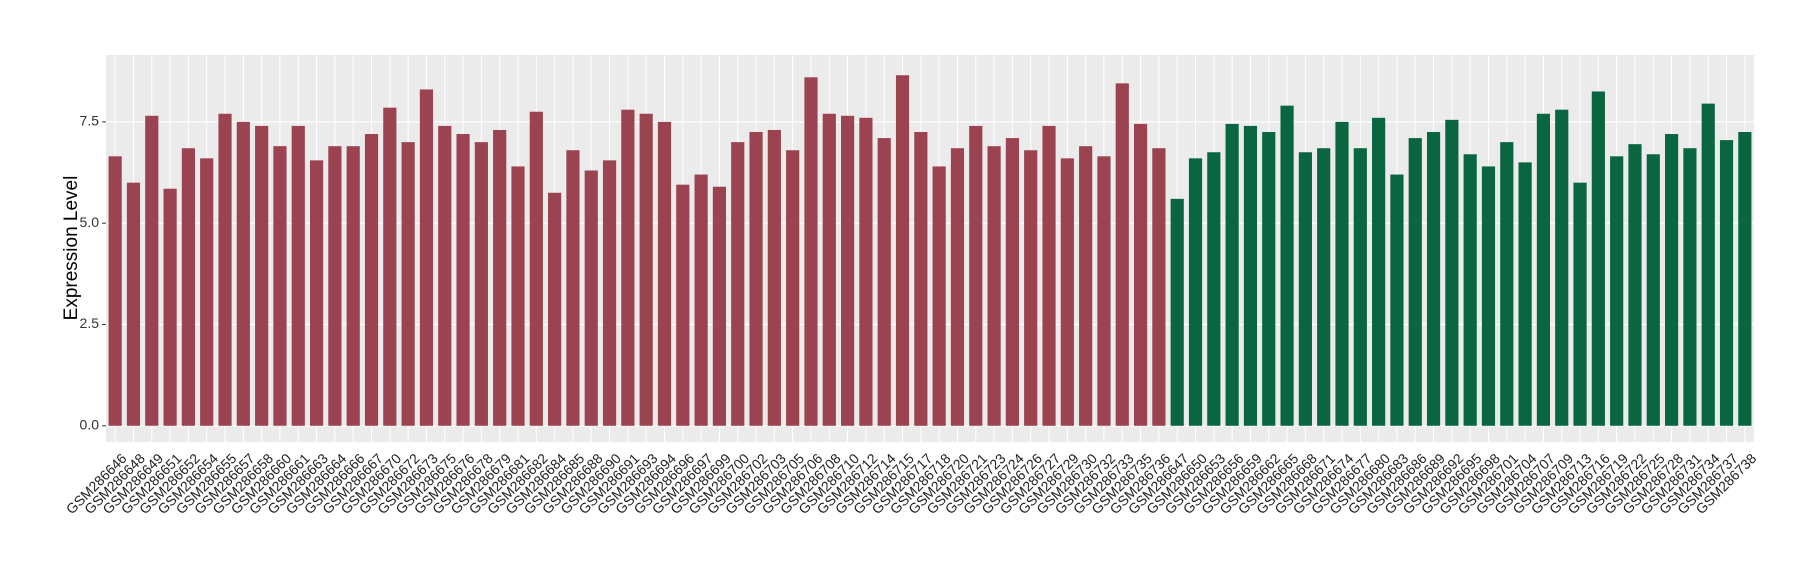 The width and height of the screenshot is (1800, 580). What do you see at coordinates (90, 222) in the screenshot?
I see `y-tick-label: 5.0` at bounding box center [90, 222].